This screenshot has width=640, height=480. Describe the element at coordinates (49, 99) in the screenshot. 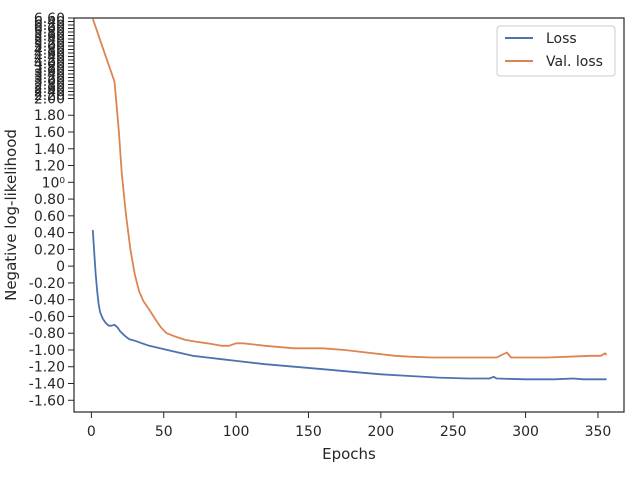

I see `y-tick-label: 2.00` at that location.